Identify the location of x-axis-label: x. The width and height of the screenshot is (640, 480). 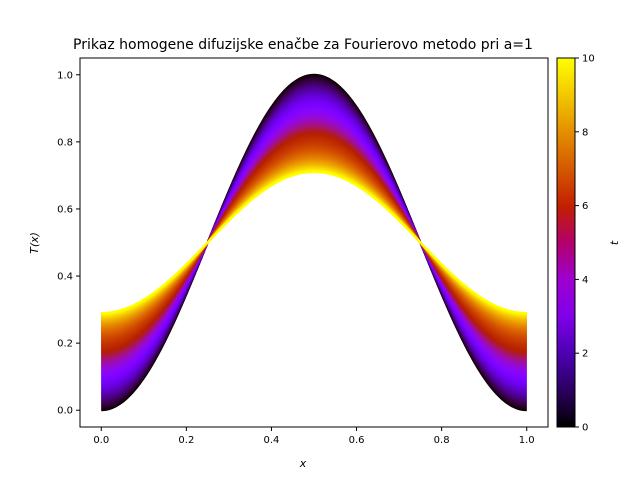
(303, 463).